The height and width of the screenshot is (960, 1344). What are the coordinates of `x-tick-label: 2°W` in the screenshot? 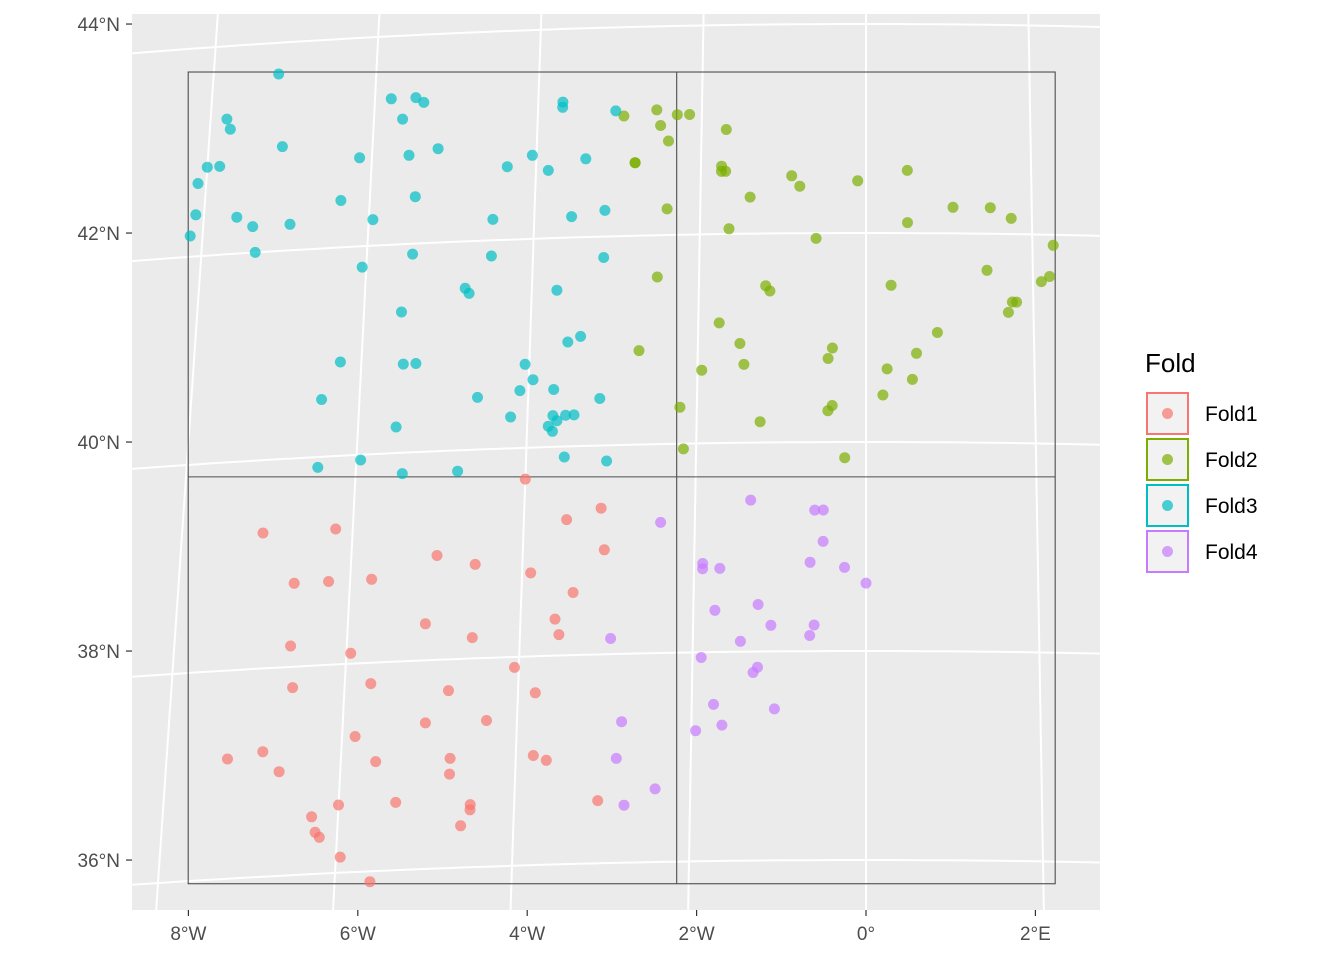 It's located at (697, 934).